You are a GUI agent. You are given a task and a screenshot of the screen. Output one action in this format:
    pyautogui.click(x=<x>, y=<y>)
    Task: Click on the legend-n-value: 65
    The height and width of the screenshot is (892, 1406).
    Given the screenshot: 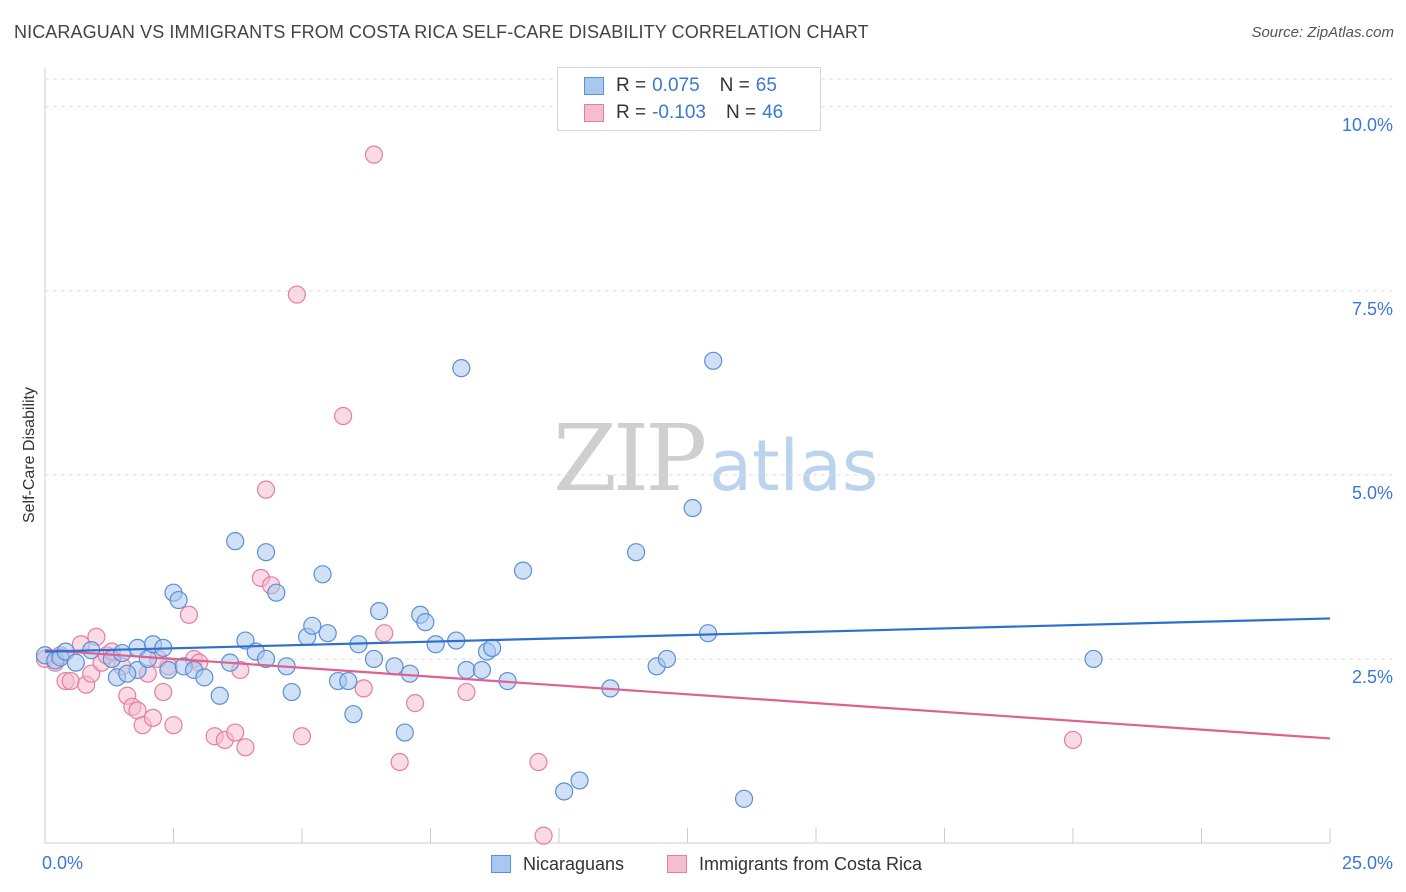 What is the action you would take?
    pyautogui.click(x=766, y=85)
    